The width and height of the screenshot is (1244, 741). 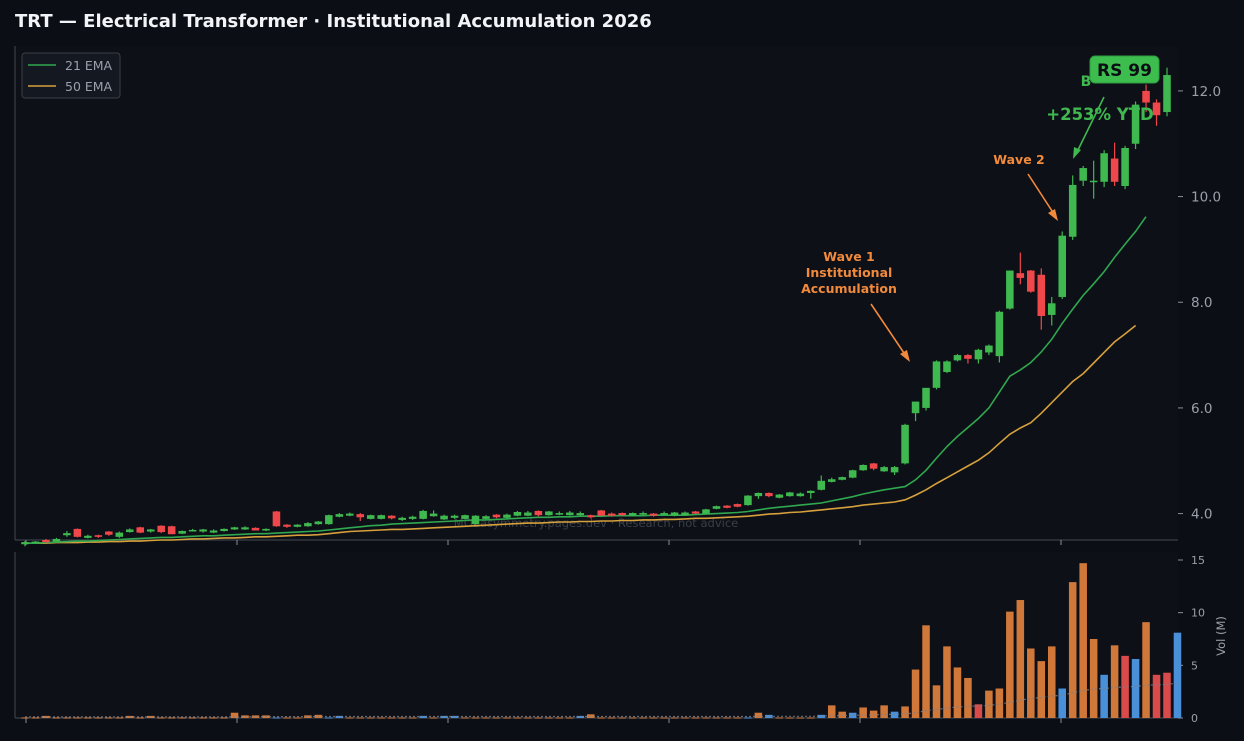 What do you see at coordinates (849, 288) in the screenshot?
I see `wave1-label: Accumulation` at bounding box center [849, 288].